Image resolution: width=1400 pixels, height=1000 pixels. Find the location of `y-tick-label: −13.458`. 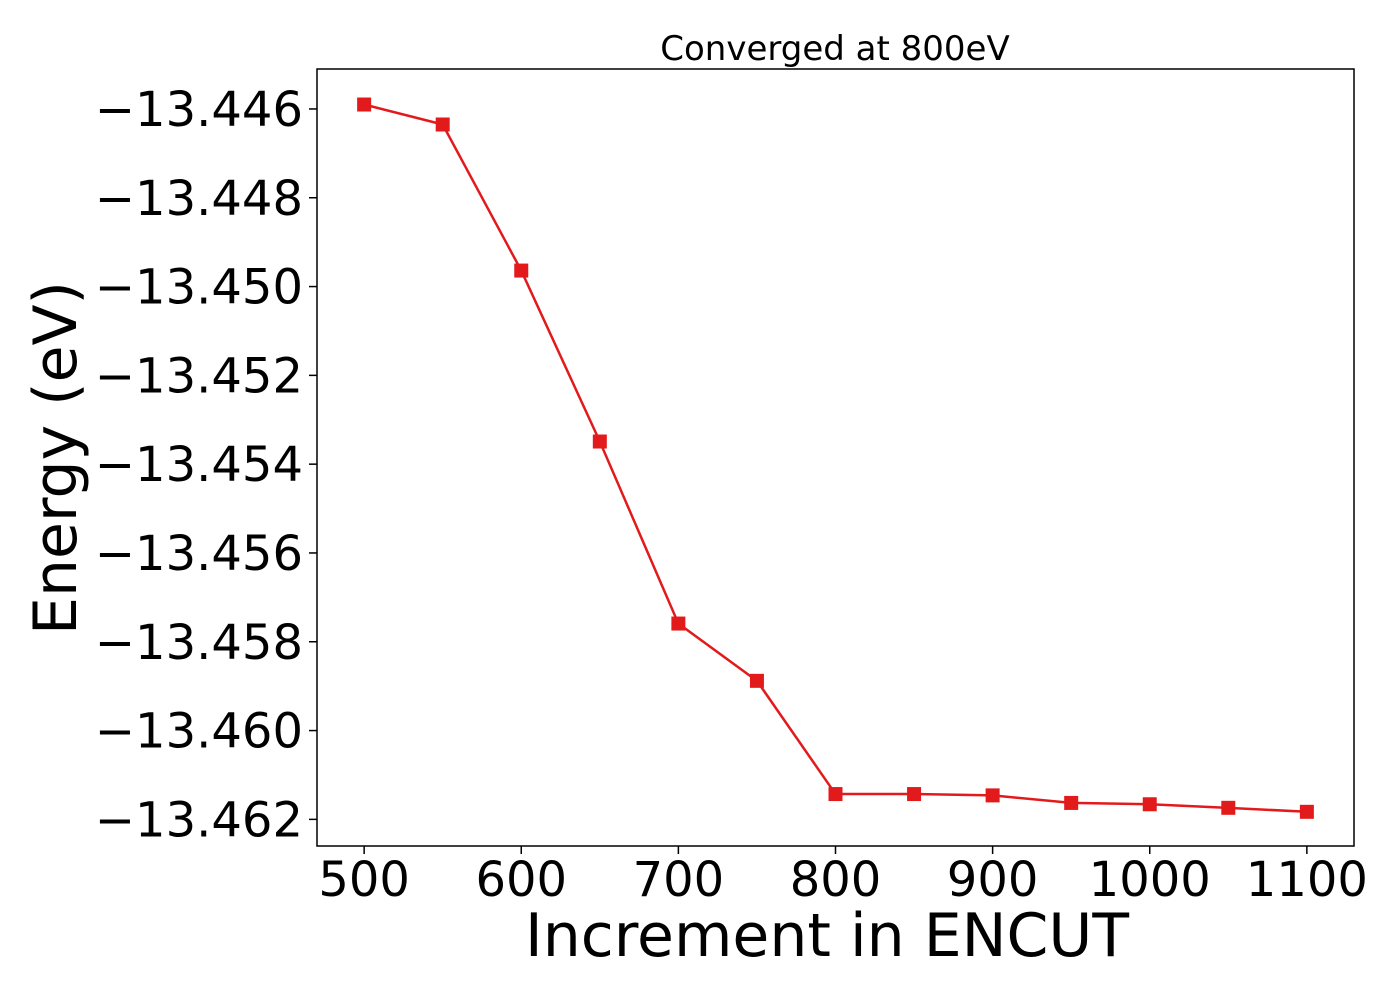

y-tick-label: −13.458 is located at coordinates (199, 643).